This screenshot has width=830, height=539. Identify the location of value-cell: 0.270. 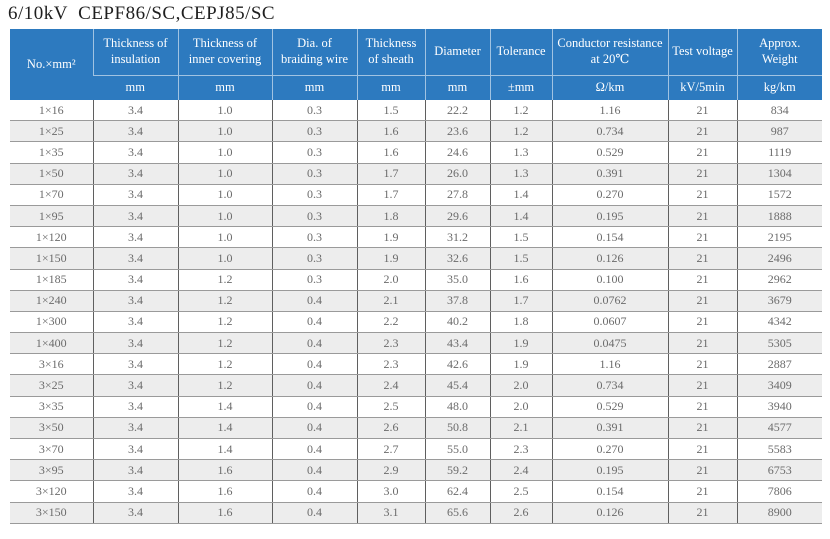
(609, 449).